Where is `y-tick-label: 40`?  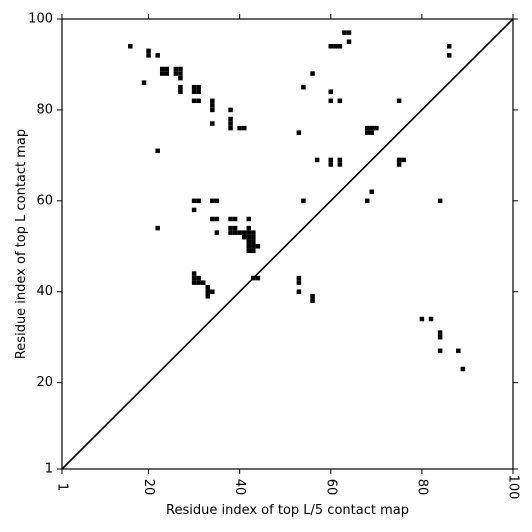
y-tick-label: 40 is located at coordinates (44, 291).